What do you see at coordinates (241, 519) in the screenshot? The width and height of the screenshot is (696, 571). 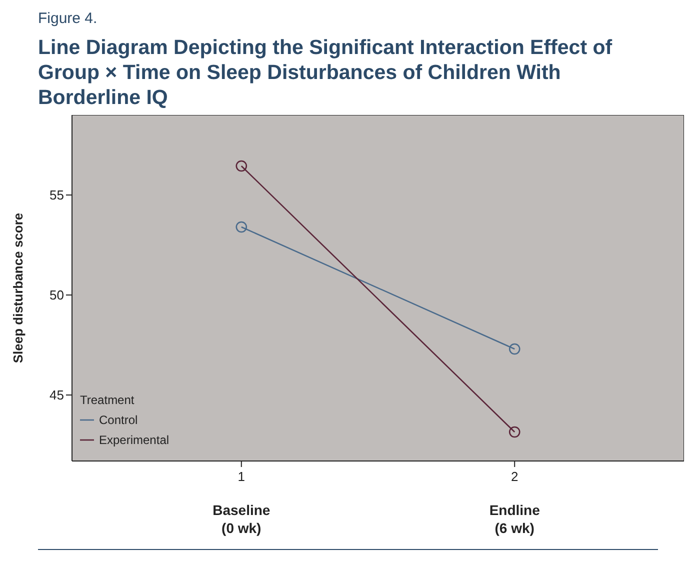 I see `text: Baseline (0 wk)` at bounding box center [241, 519].